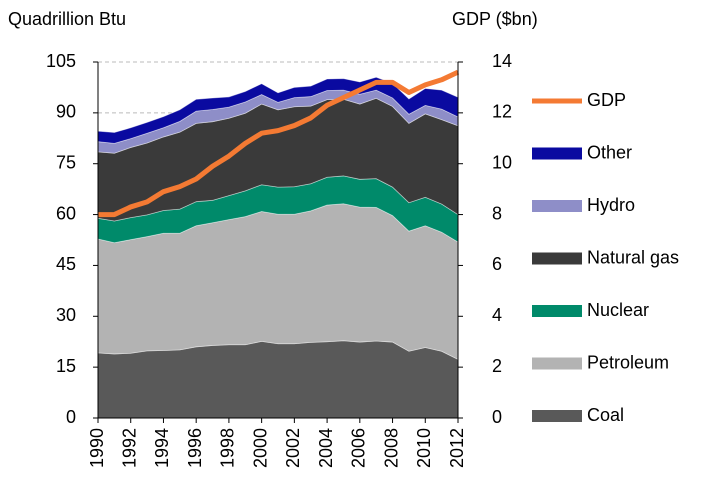 The image size is (714, 493). What do you see at coordinates (66, 112) in the screenshot?
I see `y-tick-label: 90` at bounding box center [66, 112].